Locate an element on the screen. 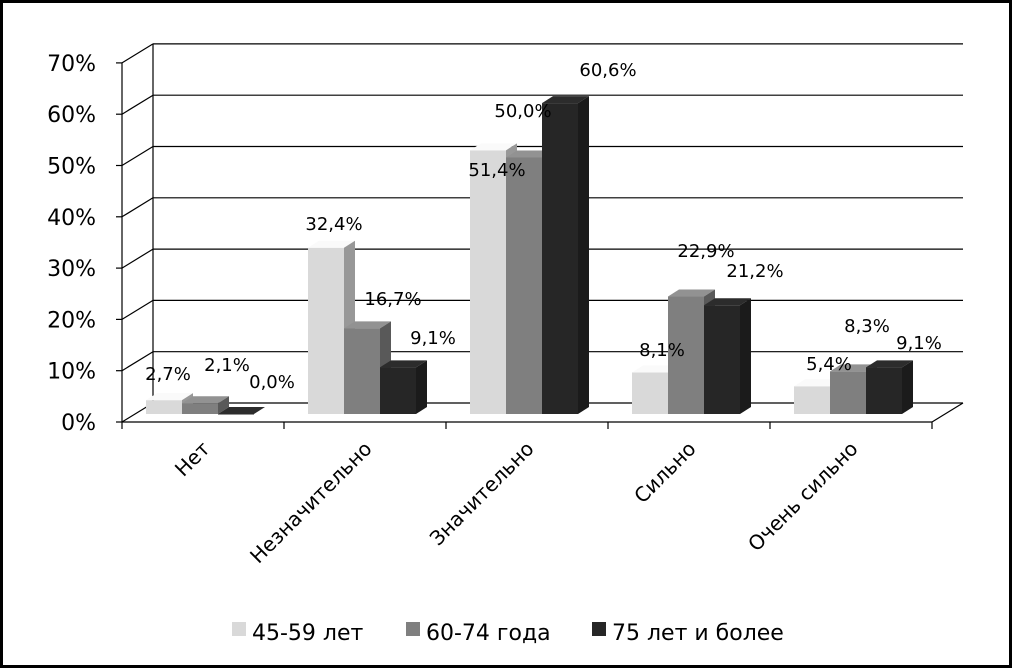 The image size is (1012, 668). data-label: 51,4% is located at coordinates (496, 170).